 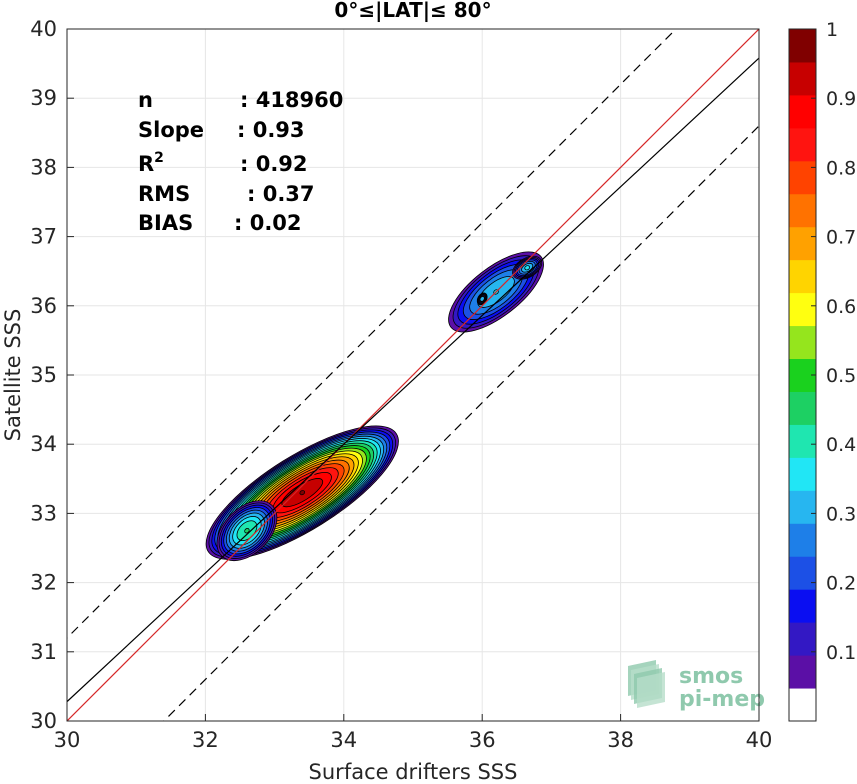 What do you see at coordinates (43, 306) in the screenshot?
I see `y-tick-label: 36` at bounding box center [43, 306].